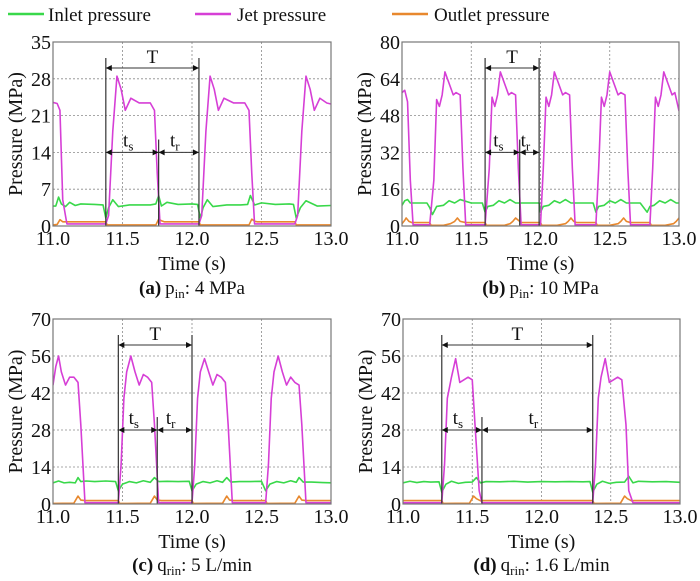 This screenshot has width=700, height=581. Describe the element at coordinates (41, 153) in the screenshot. I see `y-tick-label: 14` at that location.